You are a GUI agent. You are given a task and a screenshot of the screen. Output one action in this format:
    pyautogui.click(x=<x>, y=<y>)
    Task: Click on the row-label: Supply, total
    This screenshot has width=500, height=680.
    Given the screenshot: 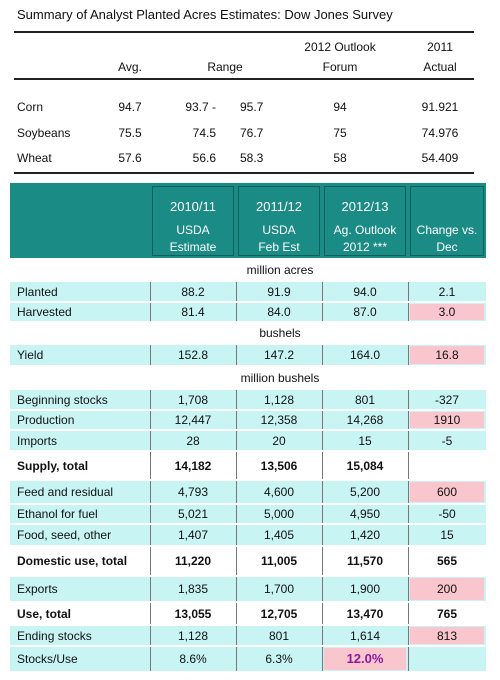 What is the action you would take?
    pyautogui.click(x=53, y=465)
    